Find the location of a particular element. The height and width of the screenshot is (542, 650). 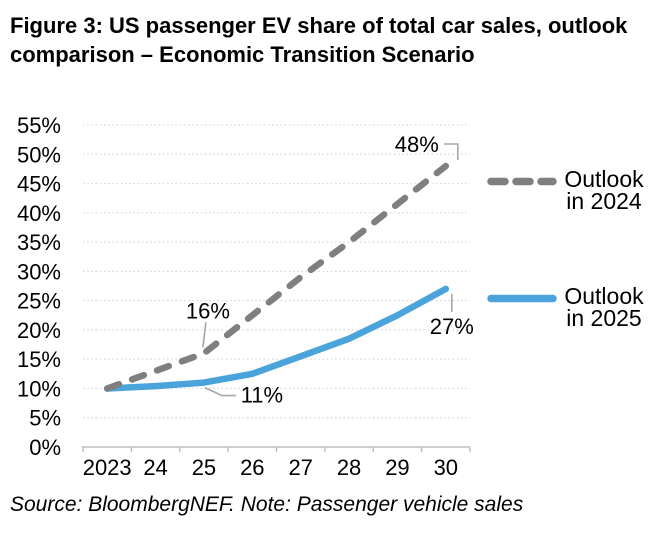

legend-label-outlook-2025: Outlook in 2025 is located at coordinates (604, 307).